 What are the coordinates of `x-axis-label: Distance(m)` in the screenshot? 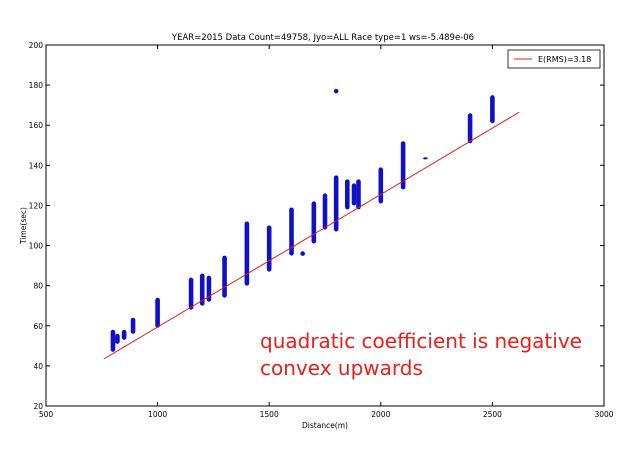 It's located at (325, 425).